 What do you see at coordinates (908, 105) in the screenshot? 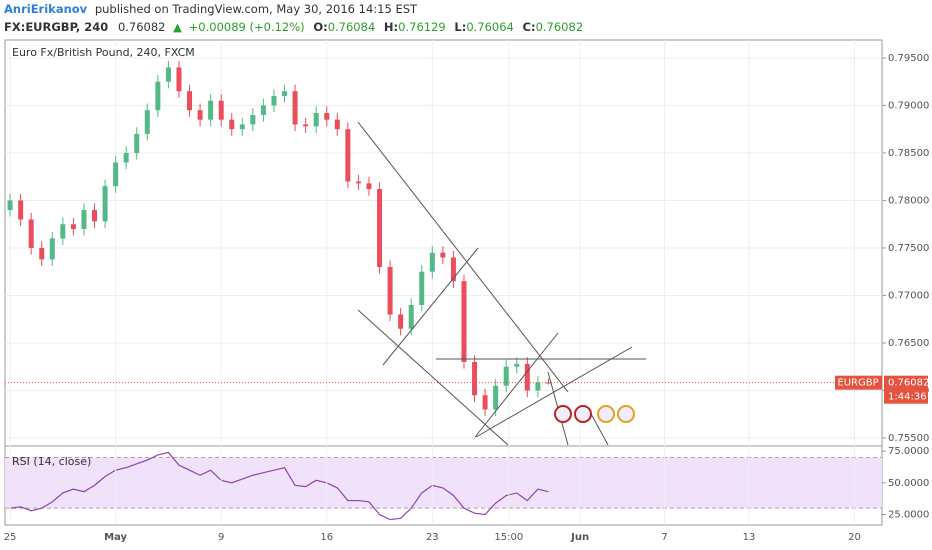
I see `y-tick-label: 0.79000` at bounding box center [908, 105].